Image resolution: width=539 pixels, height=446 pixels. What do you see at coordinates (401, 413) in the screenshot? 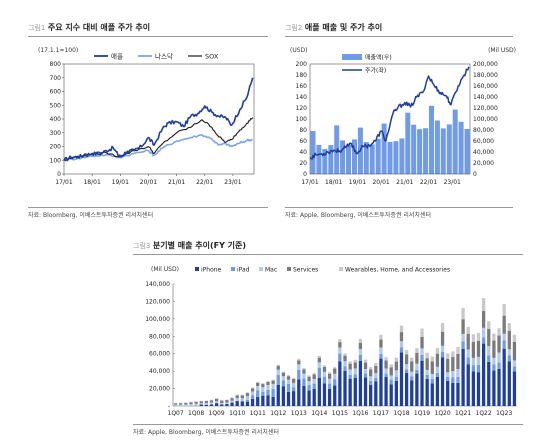
I see `x-tick-label: 1Q18` at bounding box center [401, 413].